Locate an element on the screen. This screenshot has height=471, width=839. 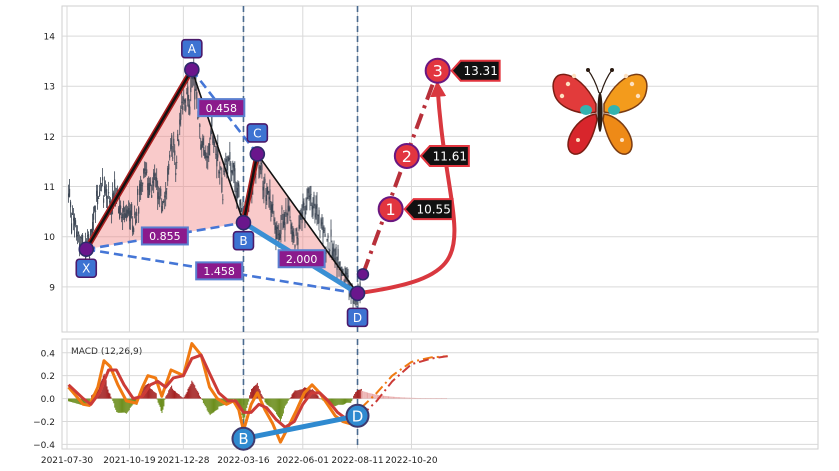
wing-eye-left is located at coordinates (586, 110).